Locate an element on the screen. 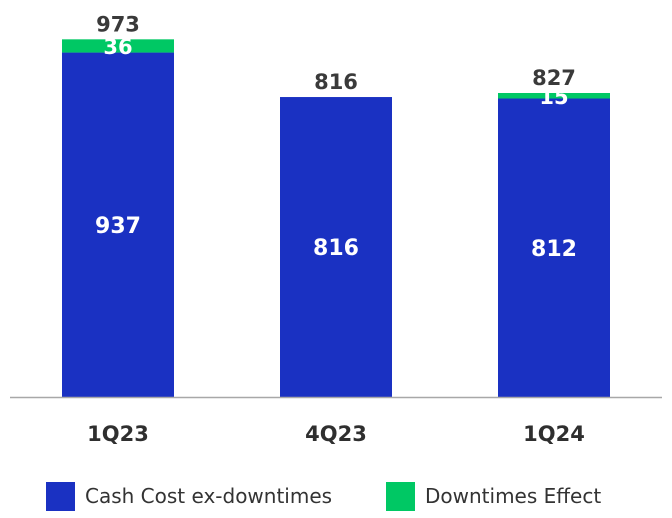  bar-downtimes-effect-1q24 is located at coordinates (554, 95).